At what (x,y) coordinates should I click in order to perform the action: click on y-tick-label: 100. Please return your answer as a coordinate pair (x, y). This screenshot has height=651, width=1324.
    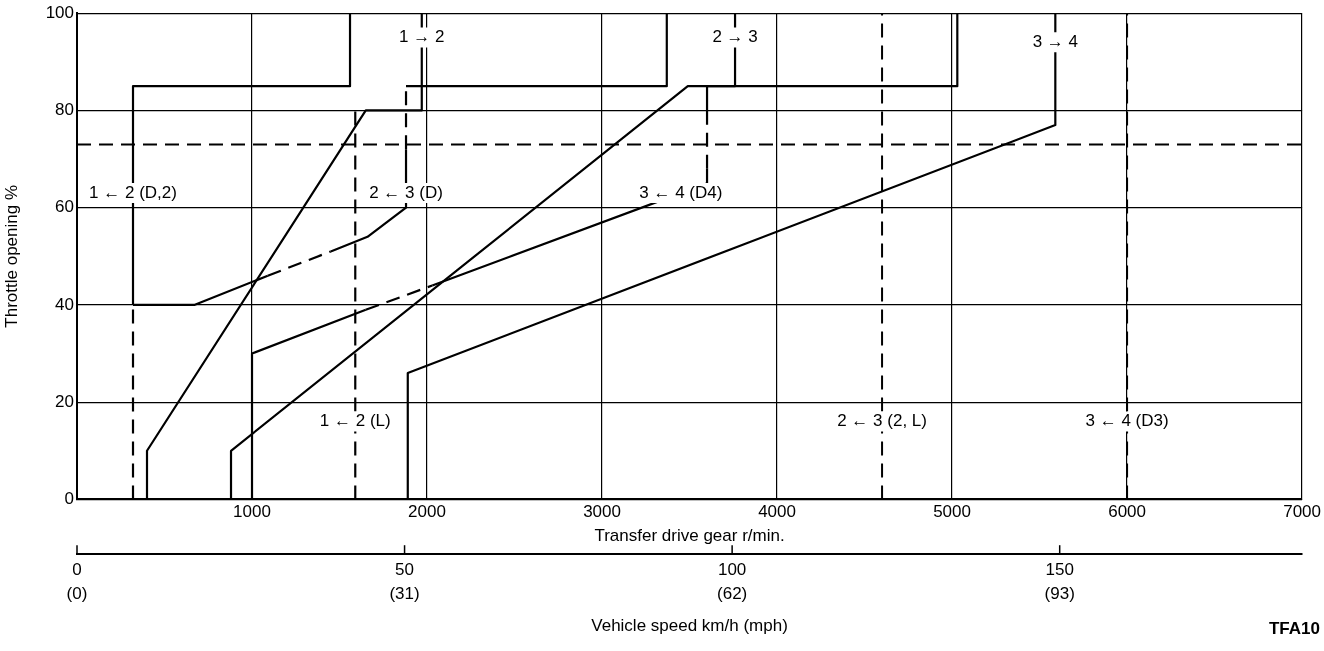
    Looking at the image, I should click on (59, 12).